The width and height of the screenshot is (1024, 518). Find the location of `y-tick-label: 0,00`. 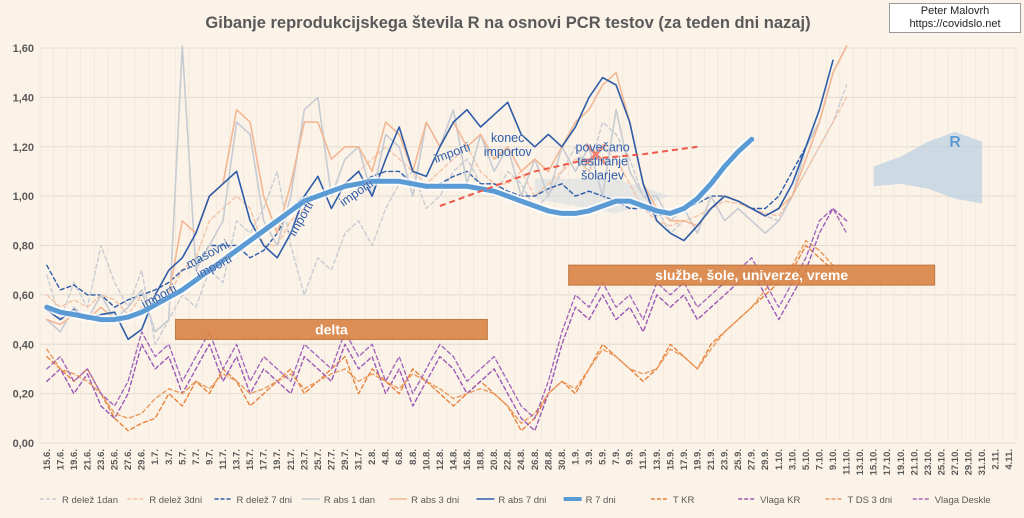

y-tick-label: 0,00 is located at coordinates (23, 444).